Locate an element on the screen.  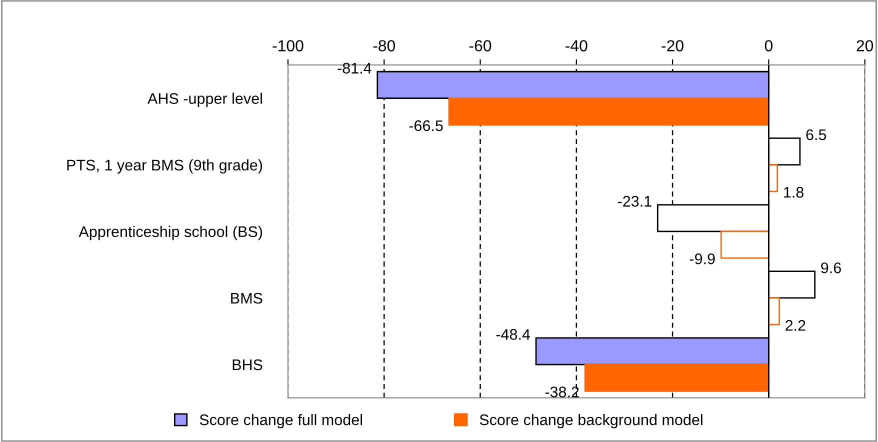
x-tick-label: -100 is located at coordinates (288, 46).